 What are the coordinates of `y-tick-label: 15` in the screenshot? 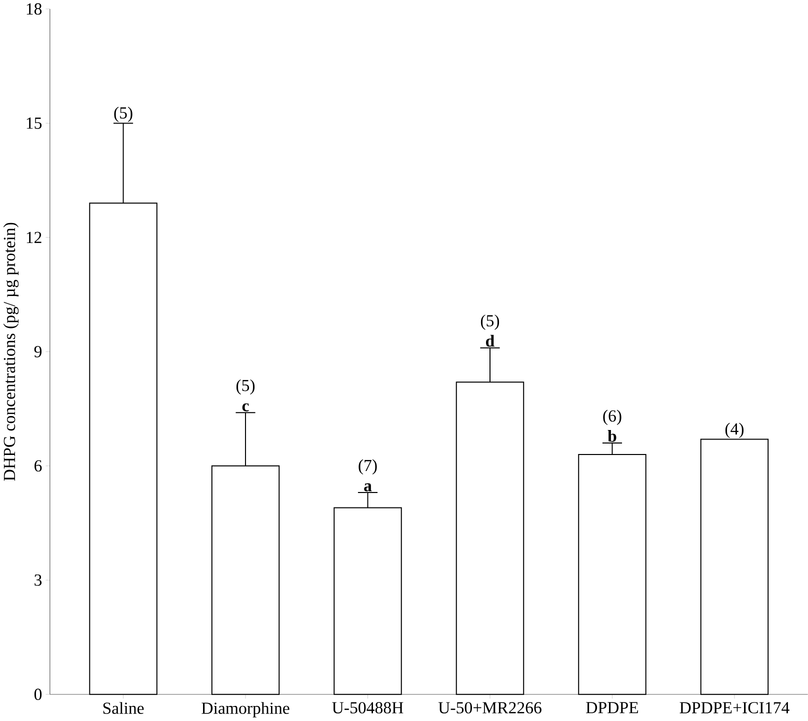 It's located at (34, 124).